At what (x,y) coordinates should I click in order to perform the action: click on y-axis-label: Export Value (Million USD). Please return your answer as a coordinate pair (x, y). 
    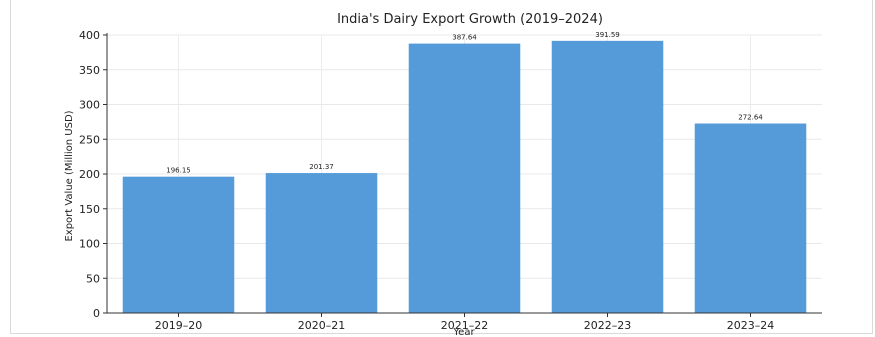
    Looking at the image, I should click on (69, 175).